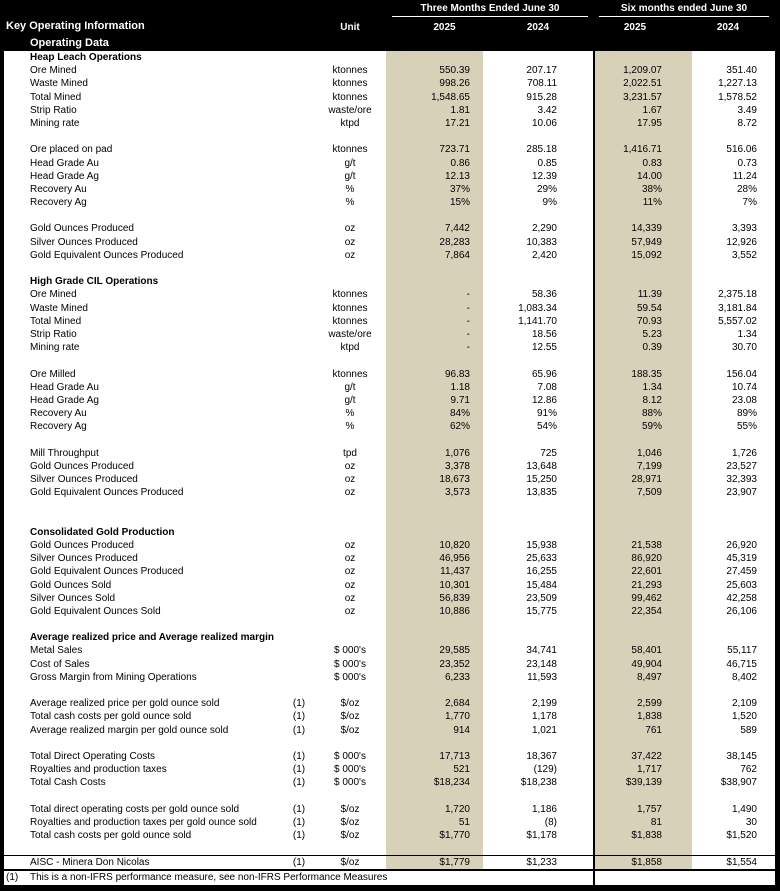 The height and width of the screenshot is (891, 780). Describe the element at coordinates (741, 545) in the screenshot. I see `cell-v4: 26,920` at that location.